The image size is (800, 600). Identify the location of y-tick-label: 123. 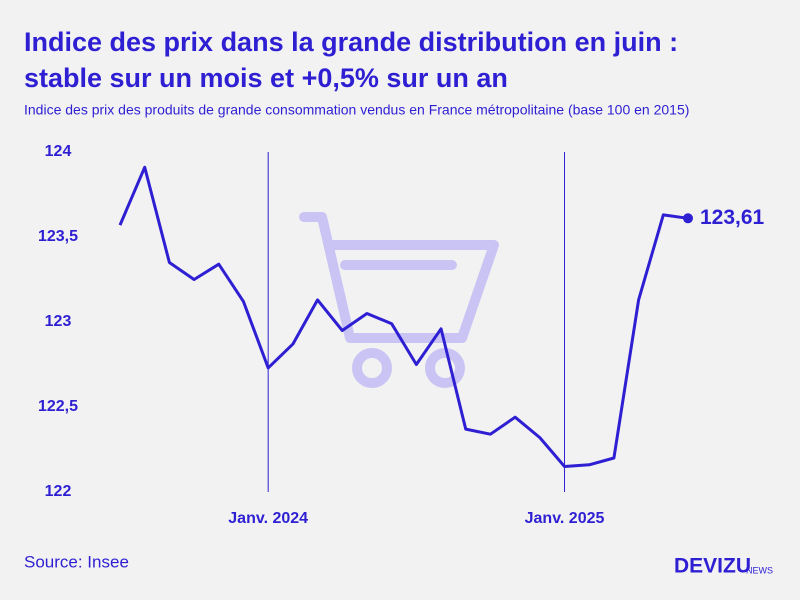
(58, 321).